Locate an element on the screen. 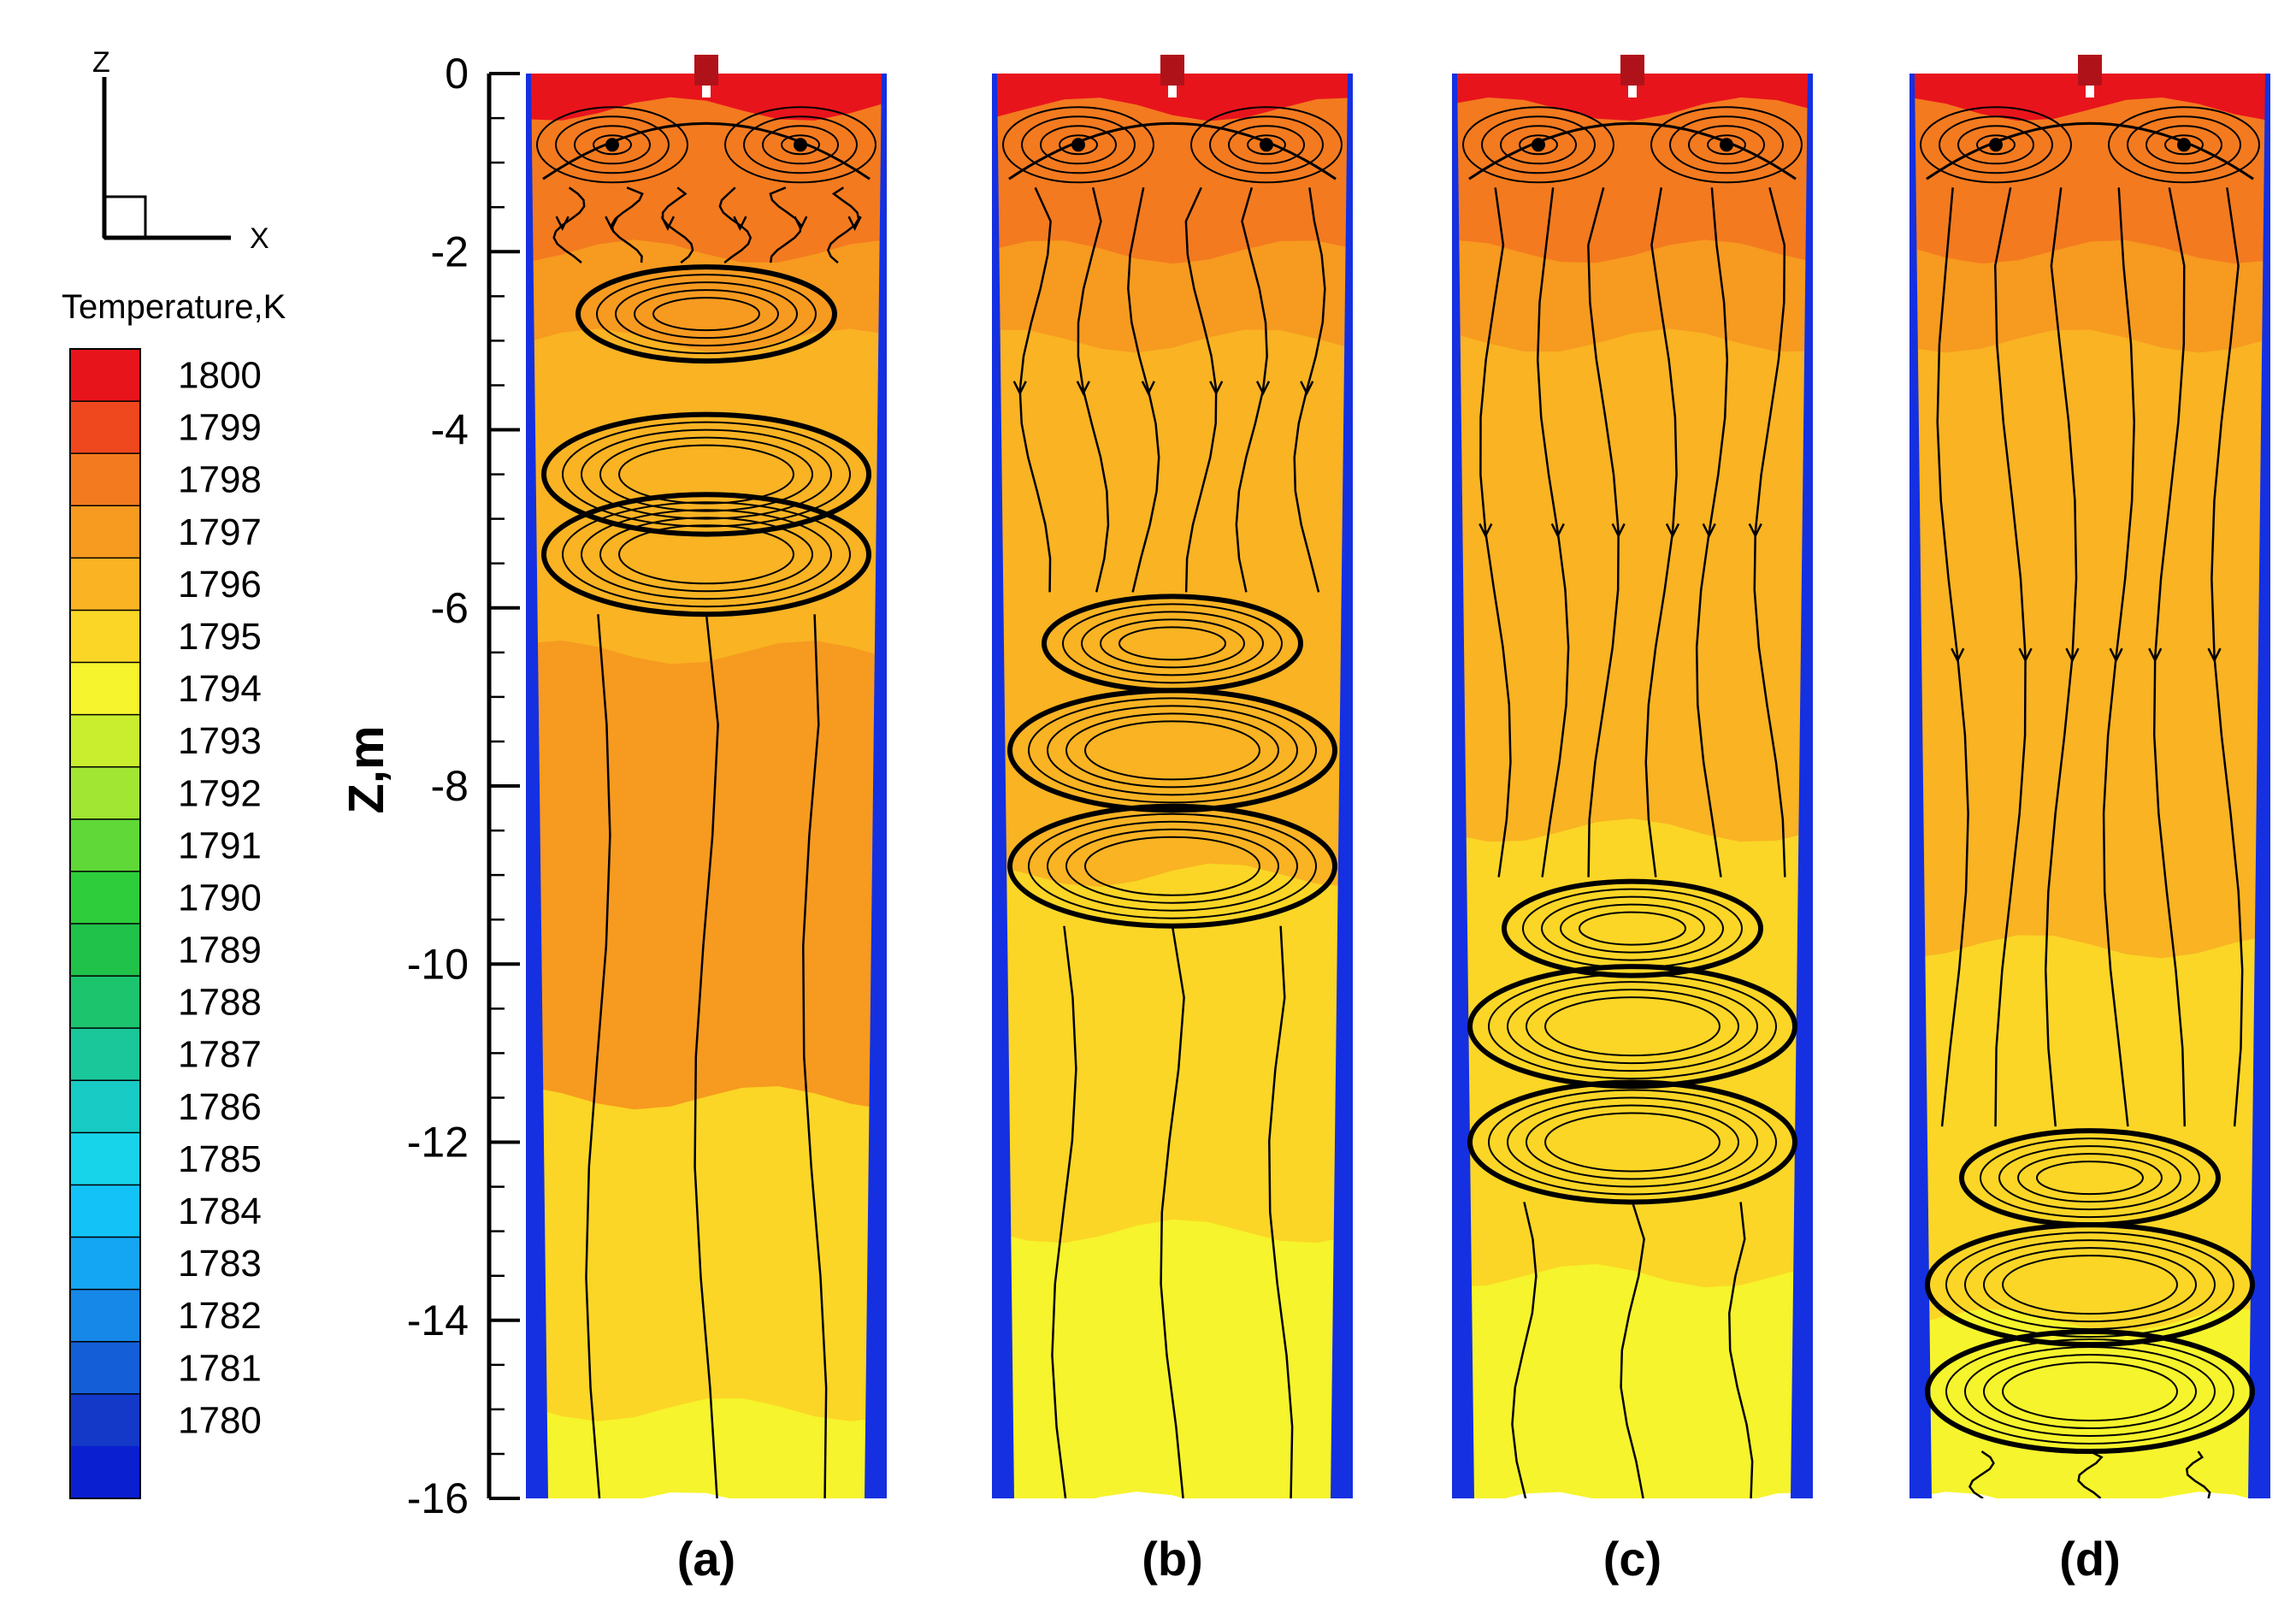 The image size is (2296, 1607). z-axis: Z,m 0 -2 -4 -6 -8 -10 -12 -14 -16 is located at coordinates (429, 786).